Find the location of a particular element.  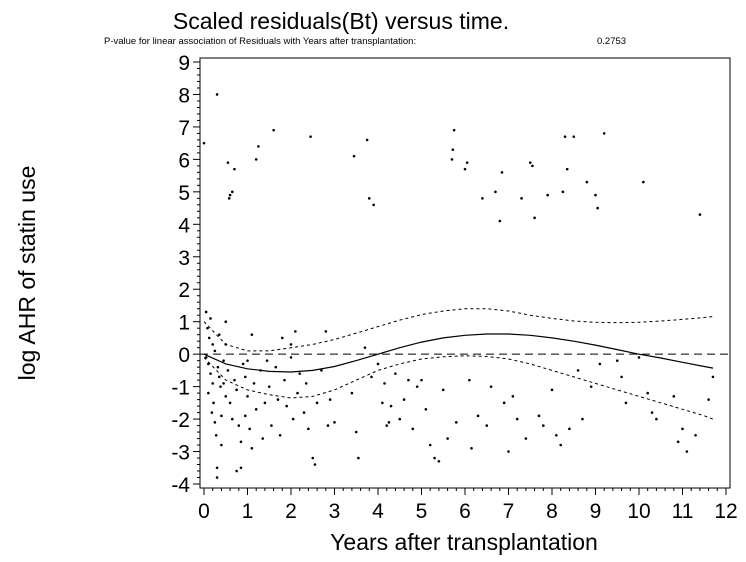

x-tick-label: 0 is located at coordinates (204, 511).